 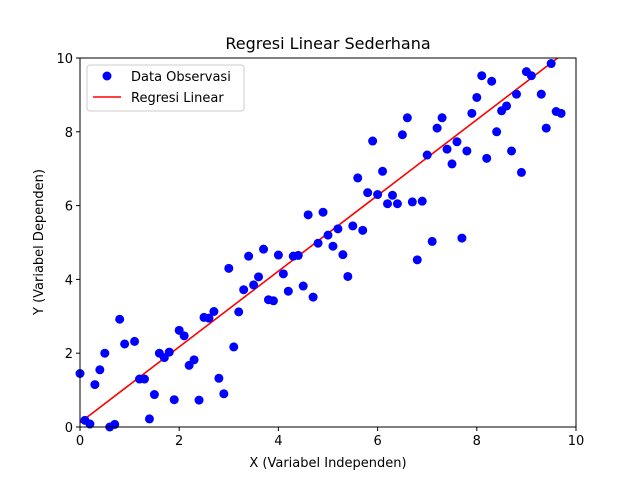 What do you see at coordinates (69, 133) in the screenshot?
I see `y-tick-label: 8` at bounding box center [69, 133].